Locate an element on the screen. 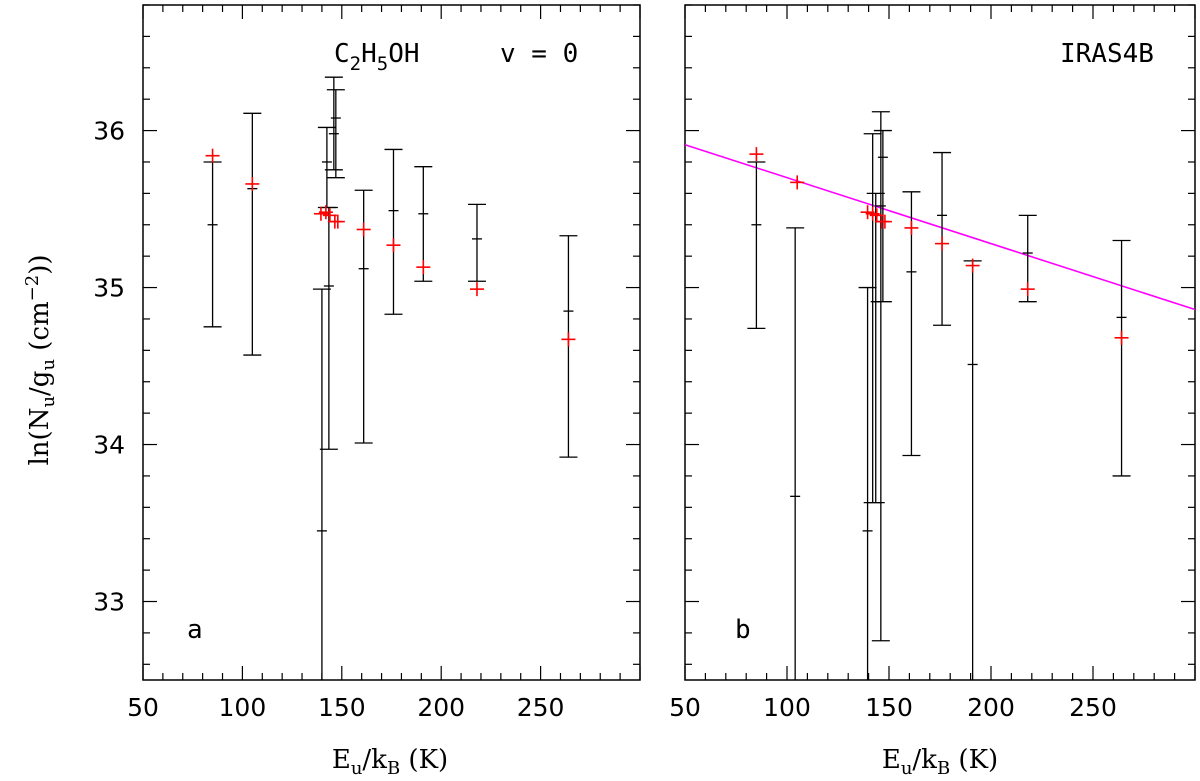 The height and width of the screenshot is (781, 1200). x-axis-label-b: Eu/kB (K) is located at coordinates (940, 762).